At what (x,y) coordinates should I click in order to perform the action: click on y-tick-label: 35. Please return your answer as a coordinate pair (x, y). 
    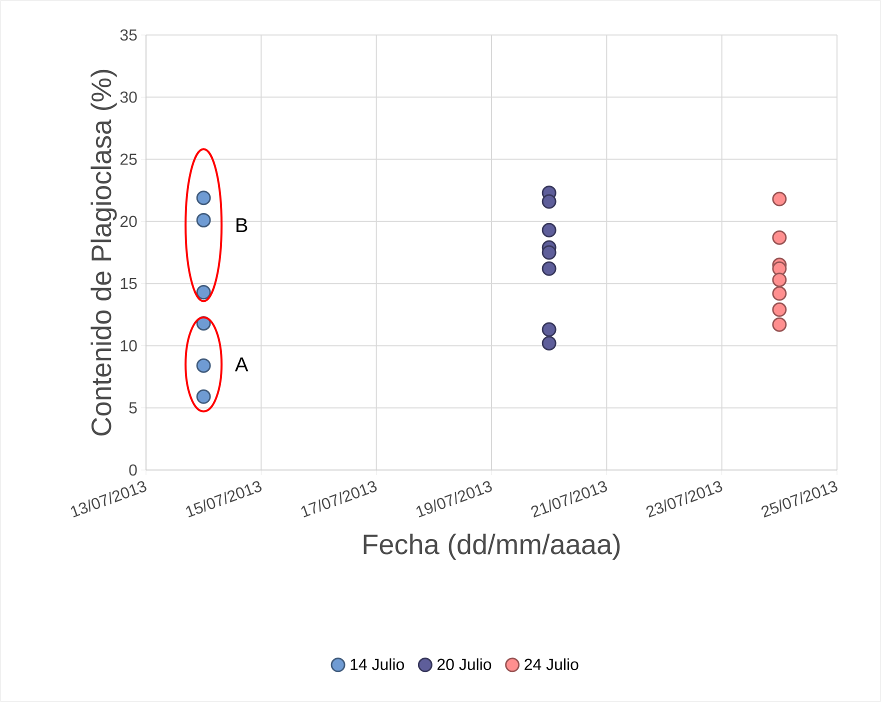
    Looking at the image, I should click on (128, 35).